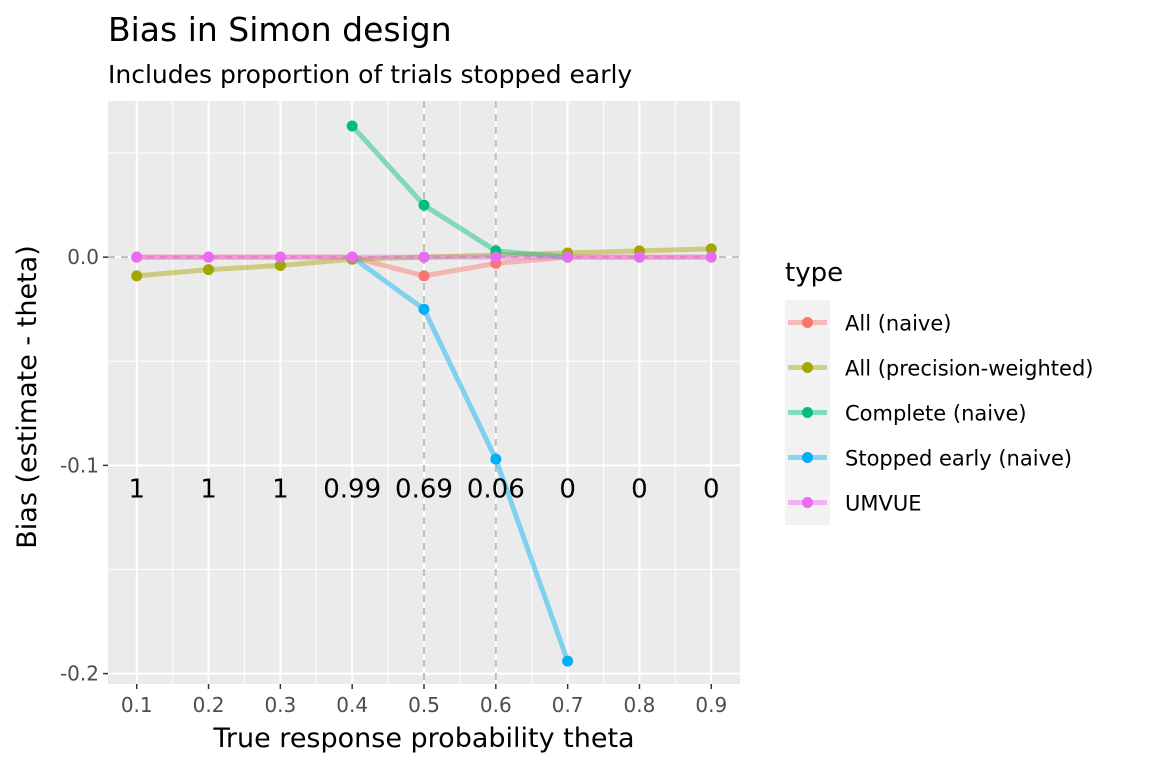  I want to click on proportion-label: 0.06, so click(496, 489).